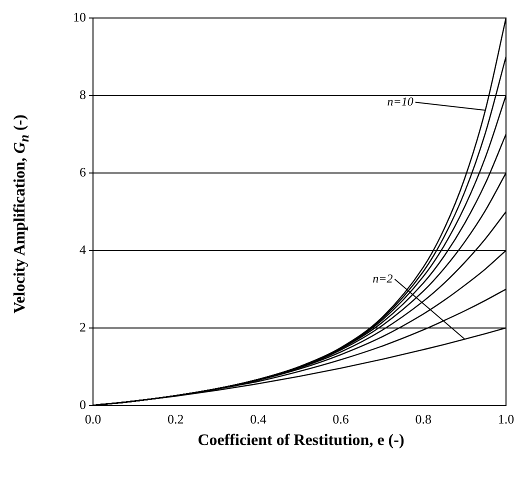  What do you see at coordinates (83, 326) in the screenshot?
I see `y-tick-label: 2` at bounding box center [83, 326].